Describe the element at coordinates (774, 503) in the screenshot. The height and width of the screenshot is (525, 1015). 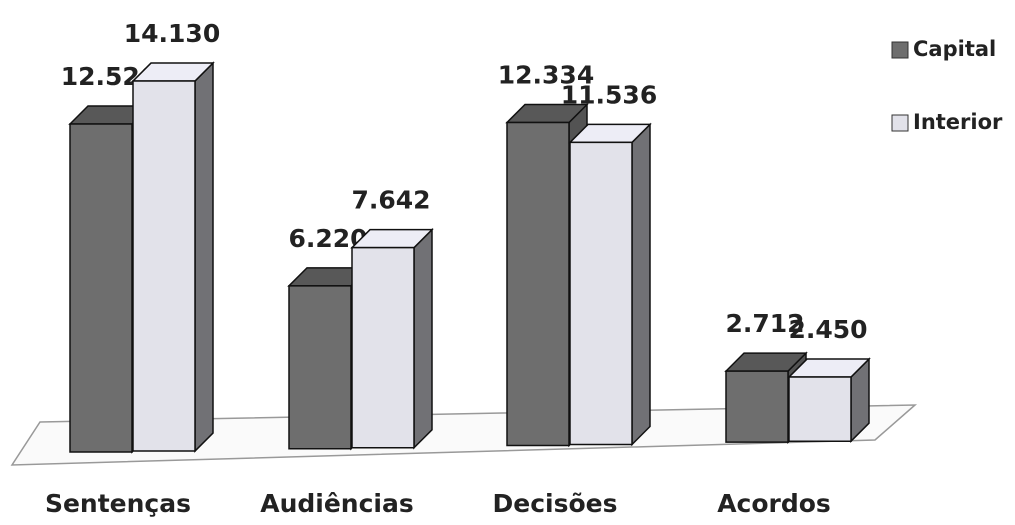
I see `x-tick-label: Acordos` at that location.